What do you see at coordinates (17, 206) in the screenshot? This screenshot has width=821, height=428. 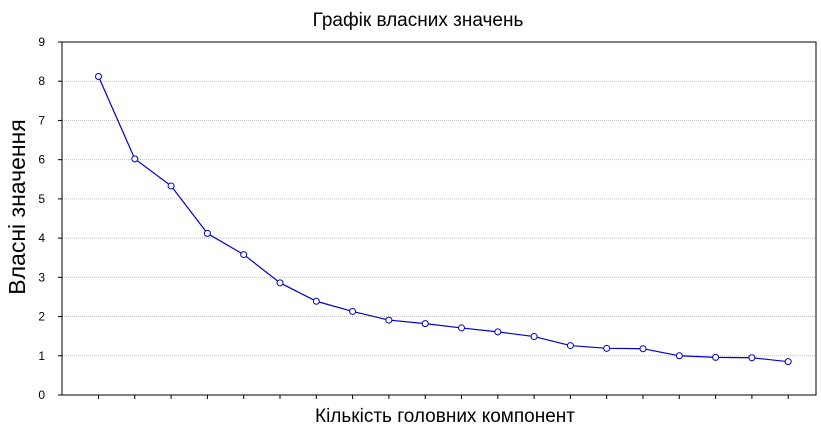 I see `y-axis-label: Власні значення` at bounding box center [17, 206].